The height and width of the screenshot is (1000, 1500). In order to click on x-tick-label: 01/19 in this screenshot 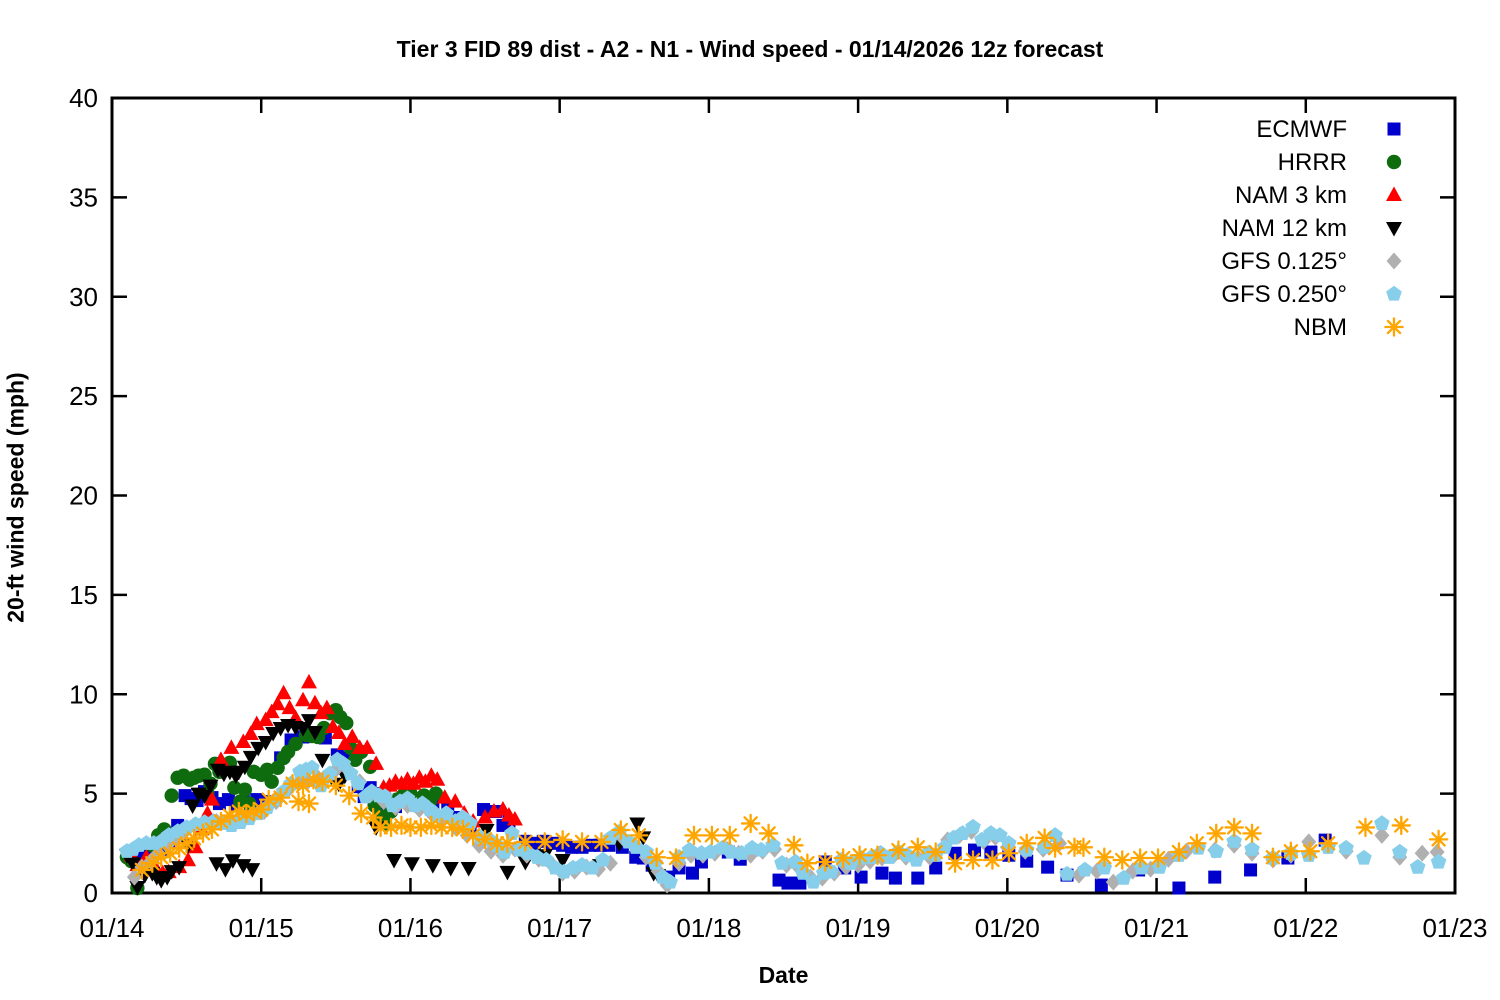, I will do `click(858, 928)`.